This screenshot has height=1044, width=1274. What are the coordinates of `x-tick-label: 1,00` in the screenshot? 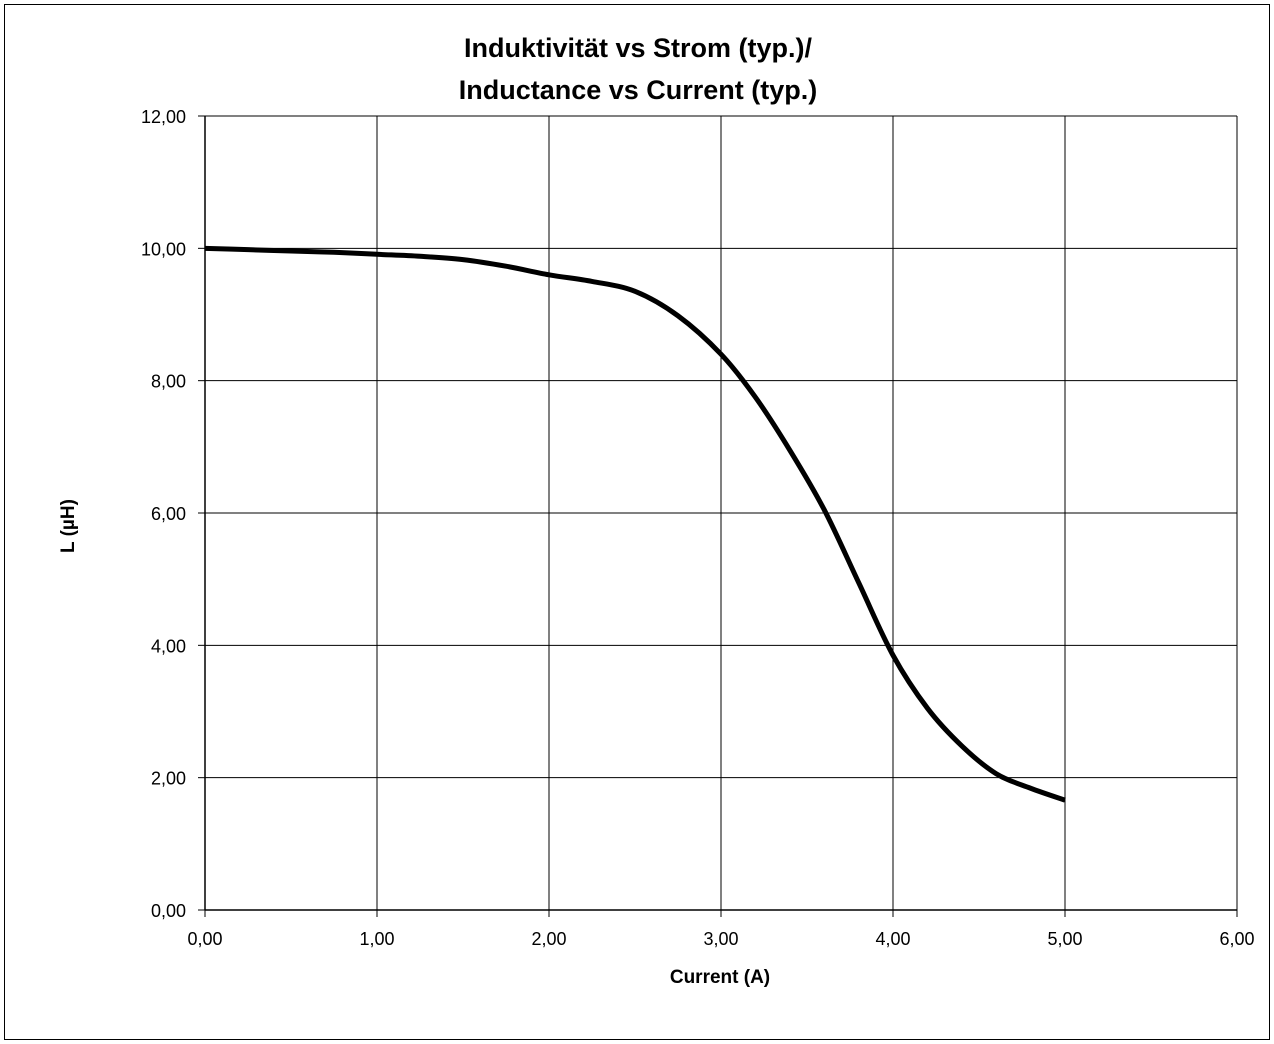 It's located at (376, 939).